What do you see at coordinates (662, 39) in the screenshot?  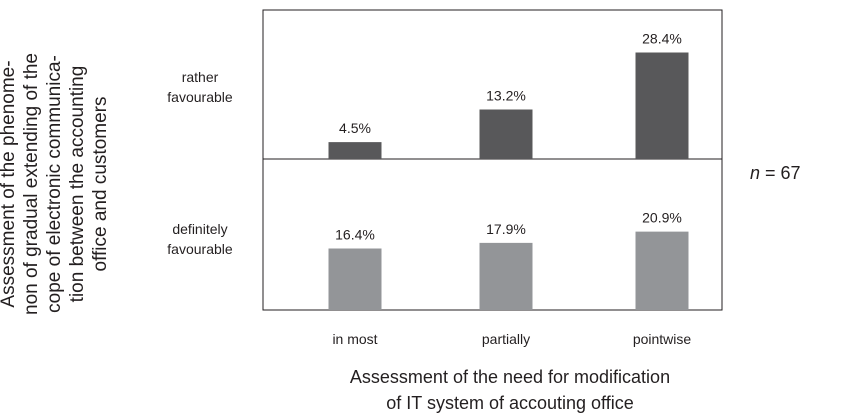 I see `value-label-rather-favourable-pointwise: 28.4%` at bounding box center [662, 39].